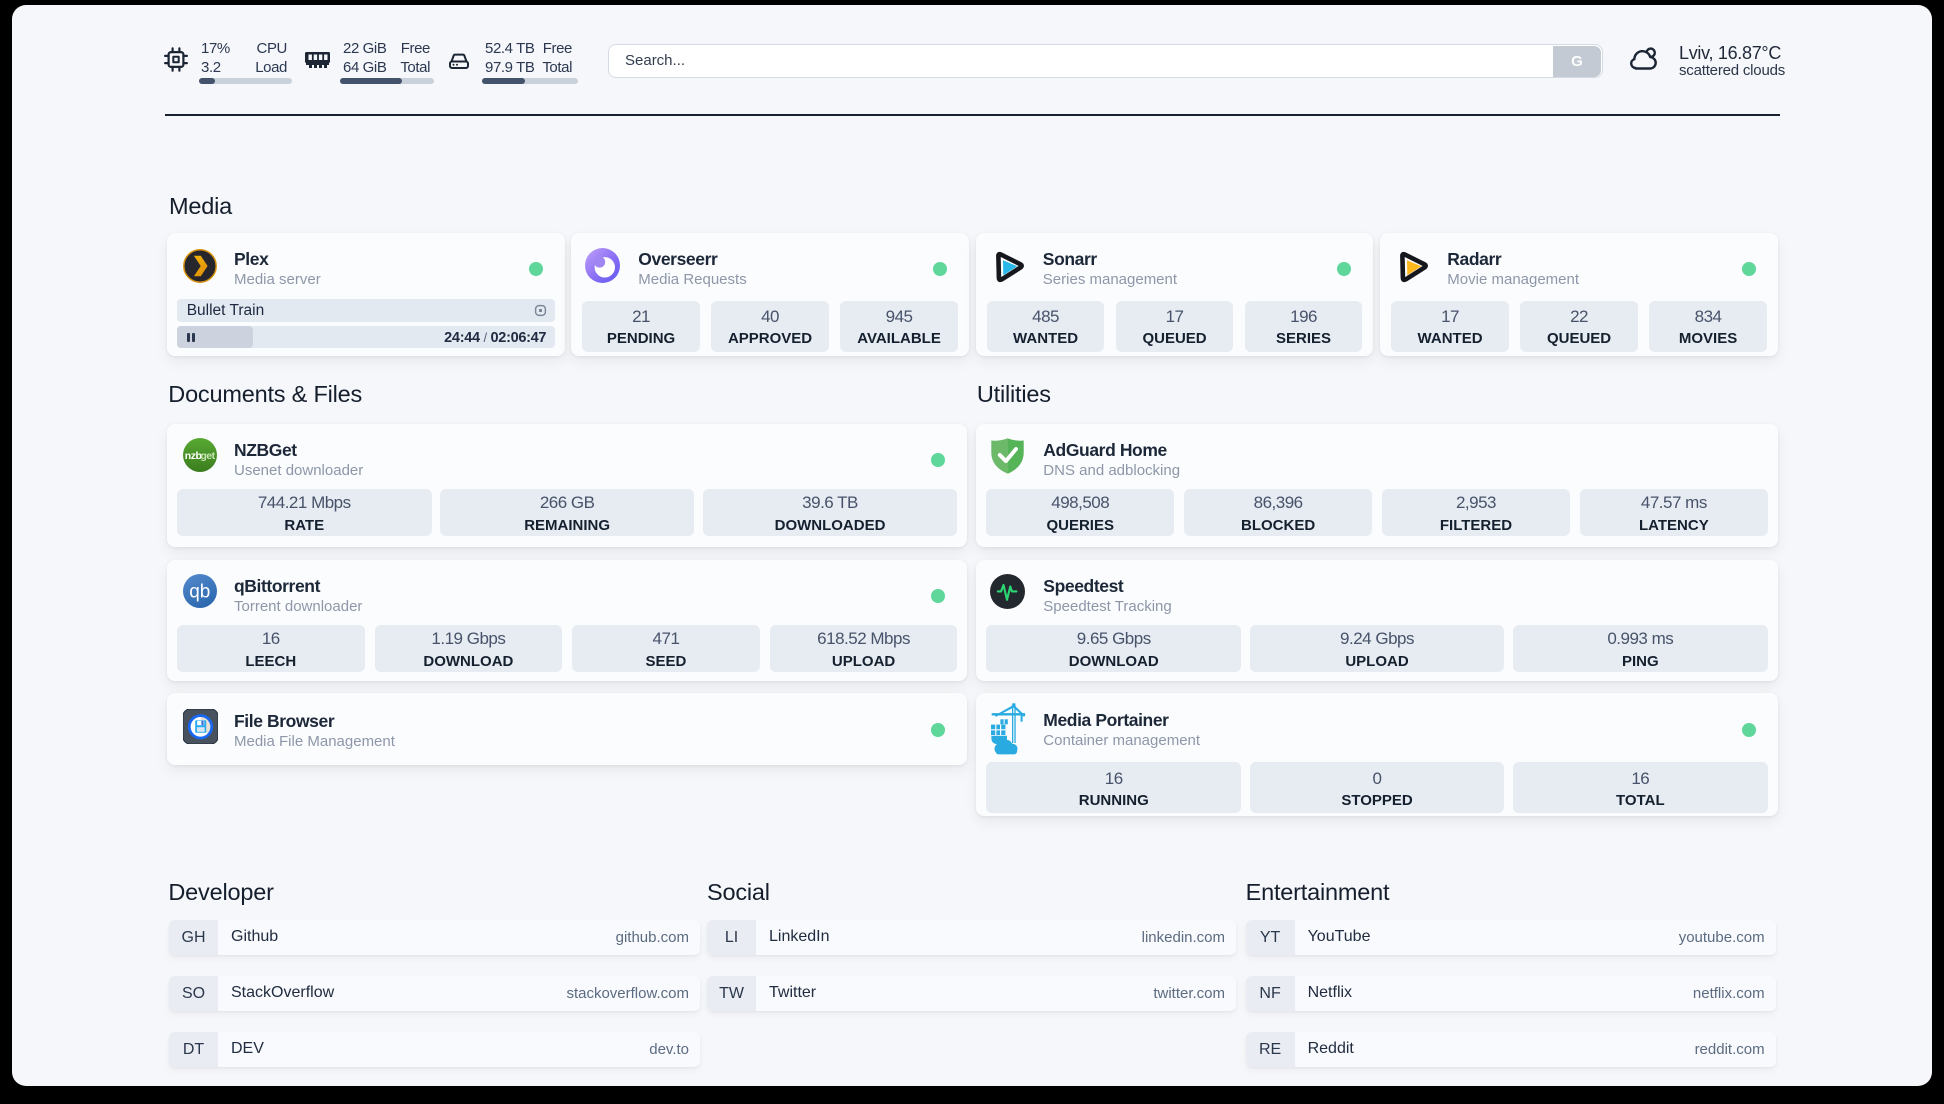 Image resolution: width=1944 pixels, height=1104 pixels. Describe the element at coordinates (207, 456) in the screenshot. I see `svg-text: get` at that location.